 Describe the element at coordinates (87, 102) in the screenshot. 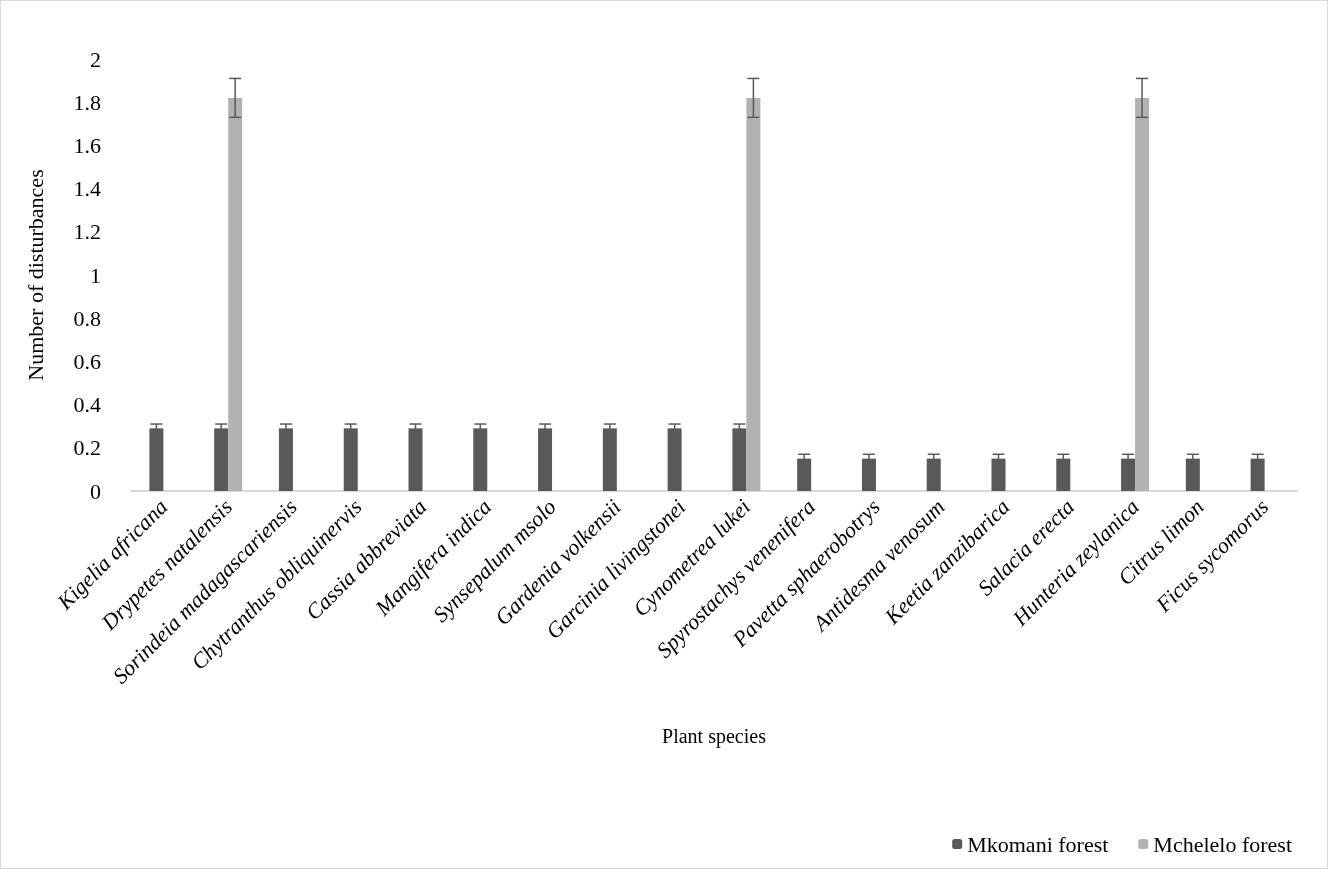

I see `y-tick-label: 1.8` at that location.